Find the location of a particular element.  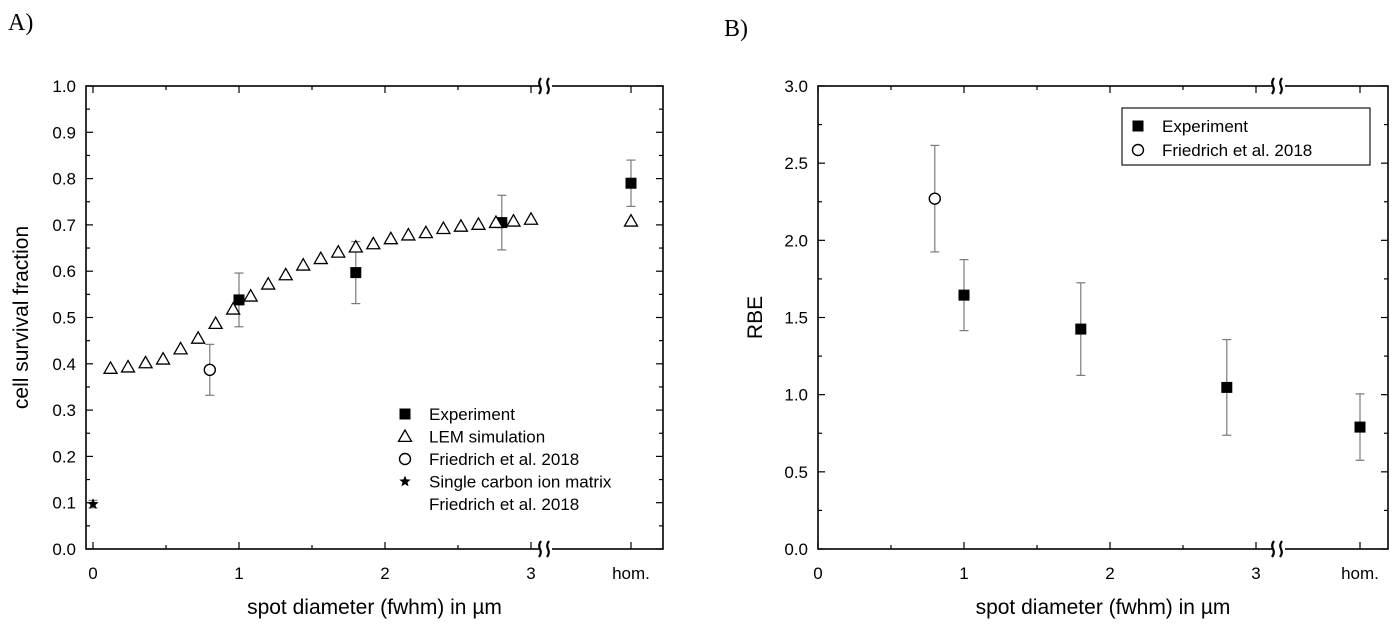

y-tick-label: 0.2 is located at coordinates (64, 456).